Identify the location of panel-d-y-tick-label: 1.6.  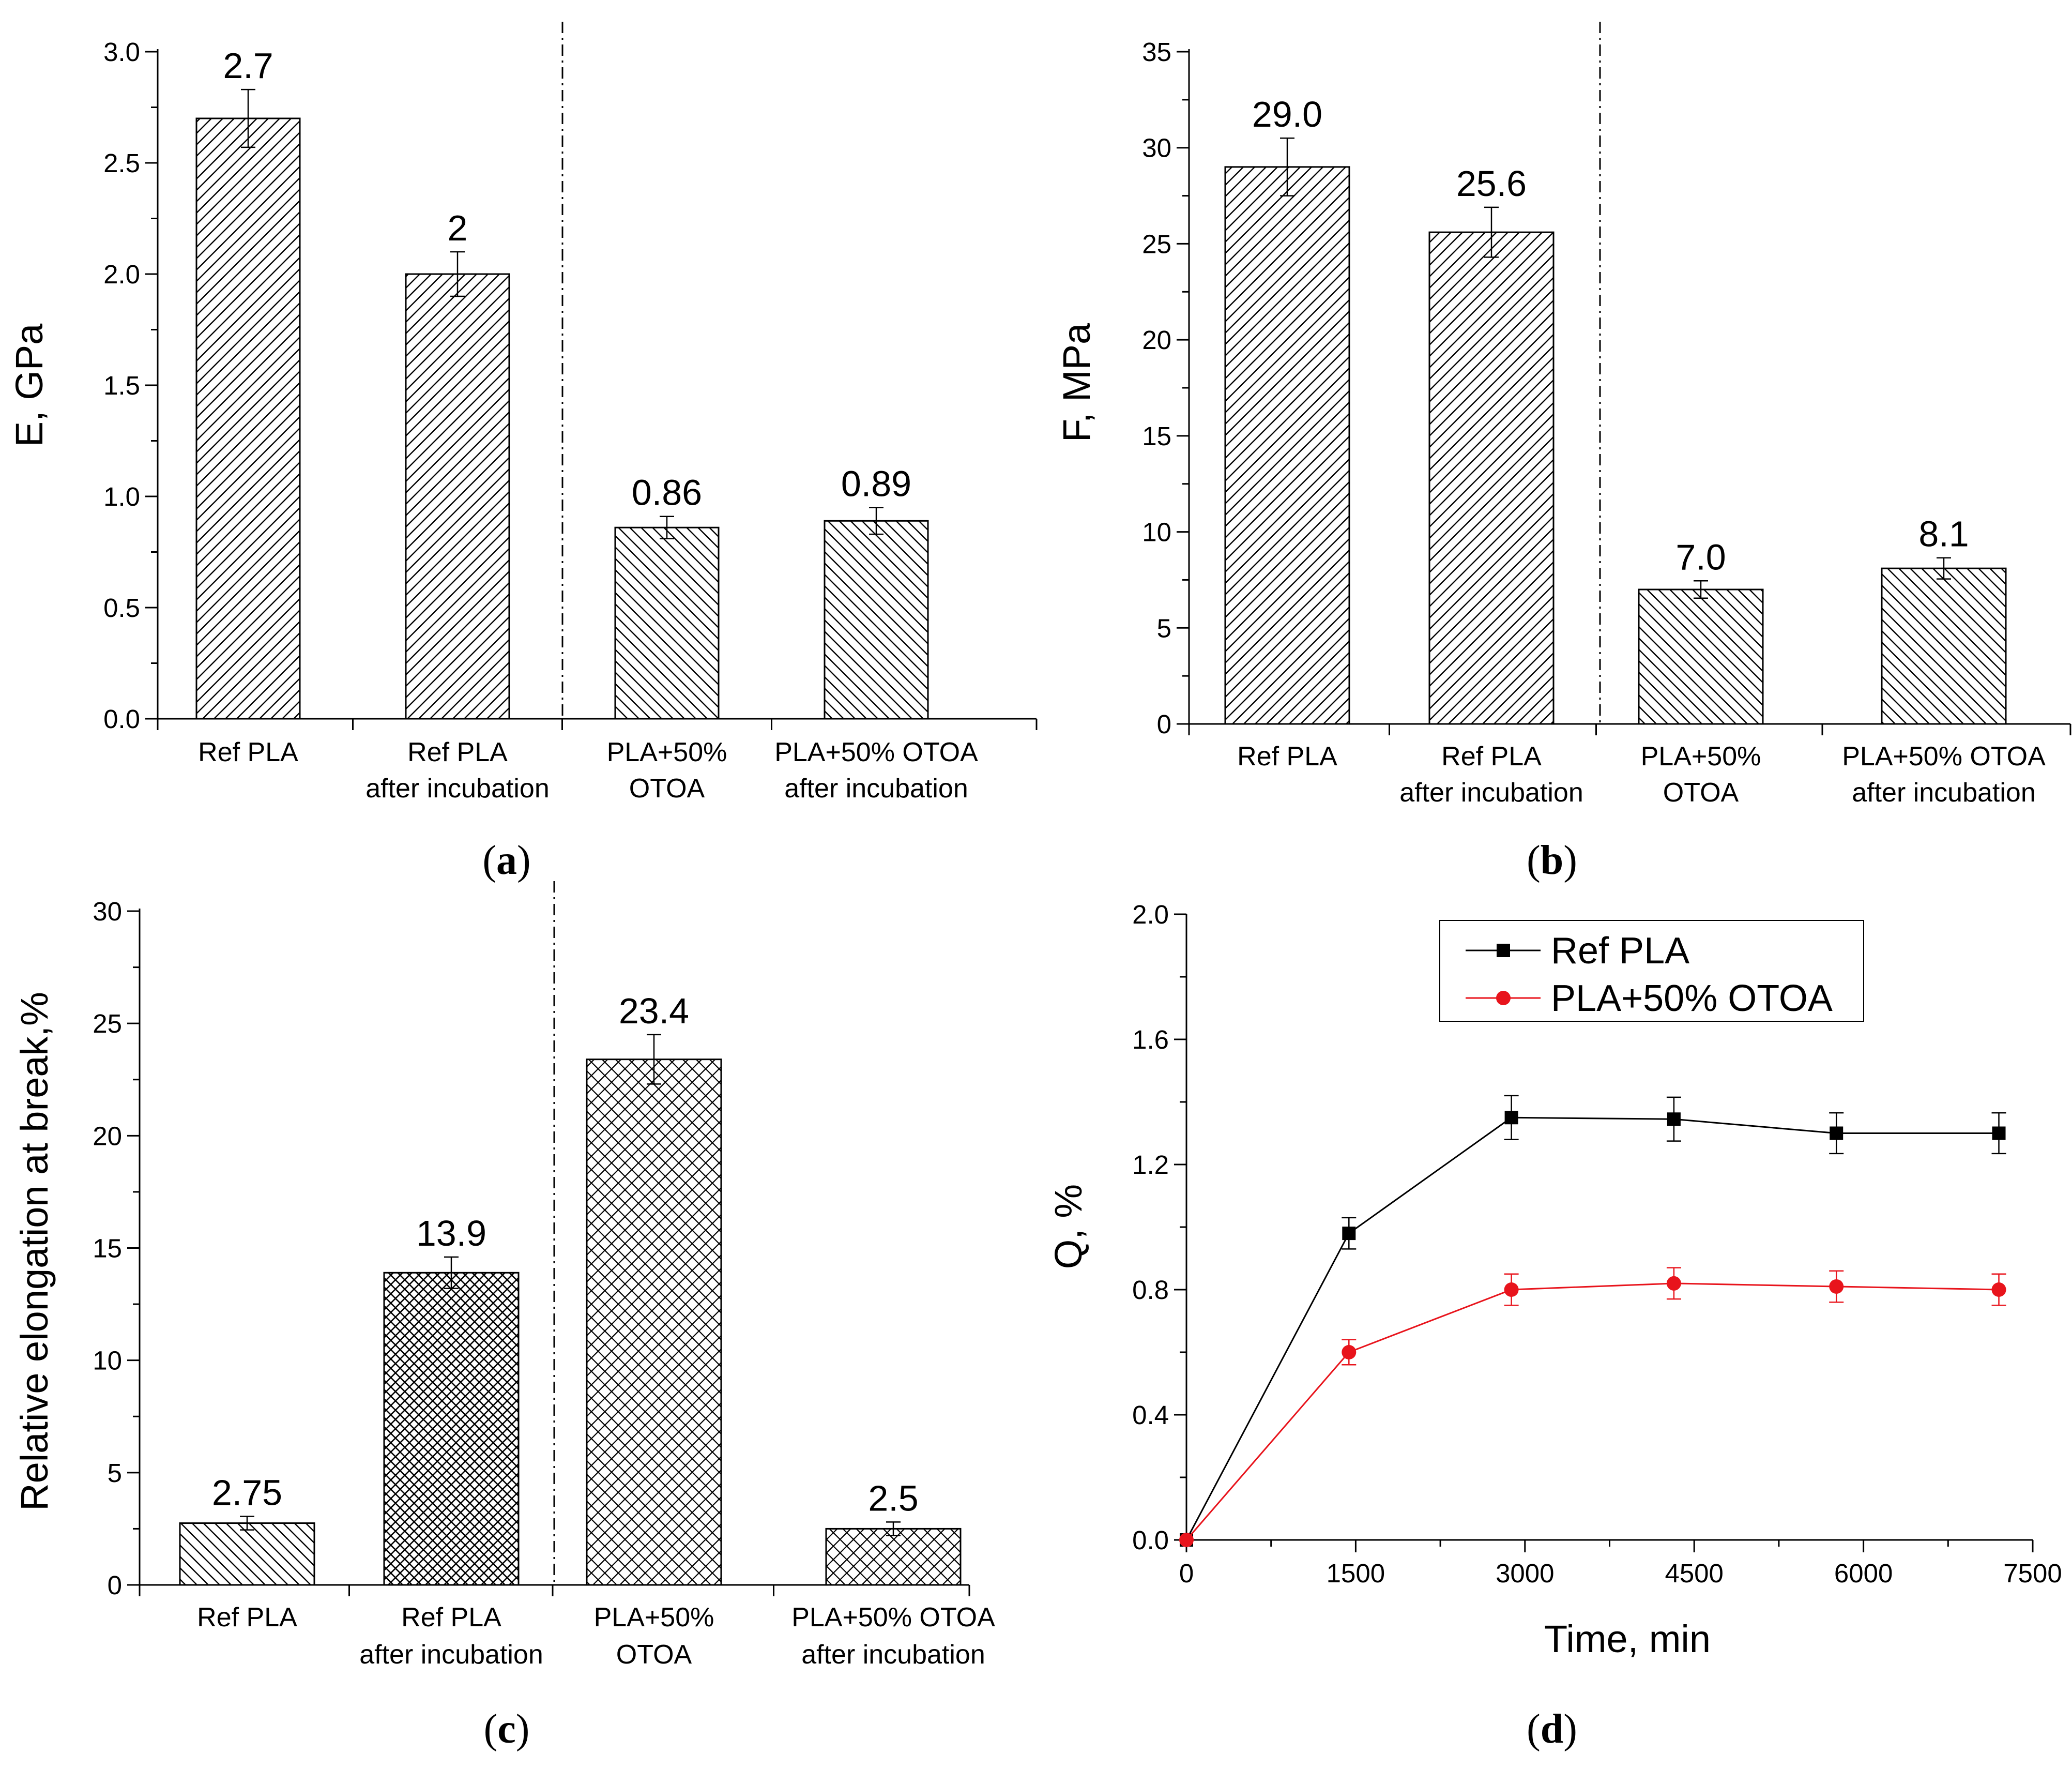
(1150, 1039).